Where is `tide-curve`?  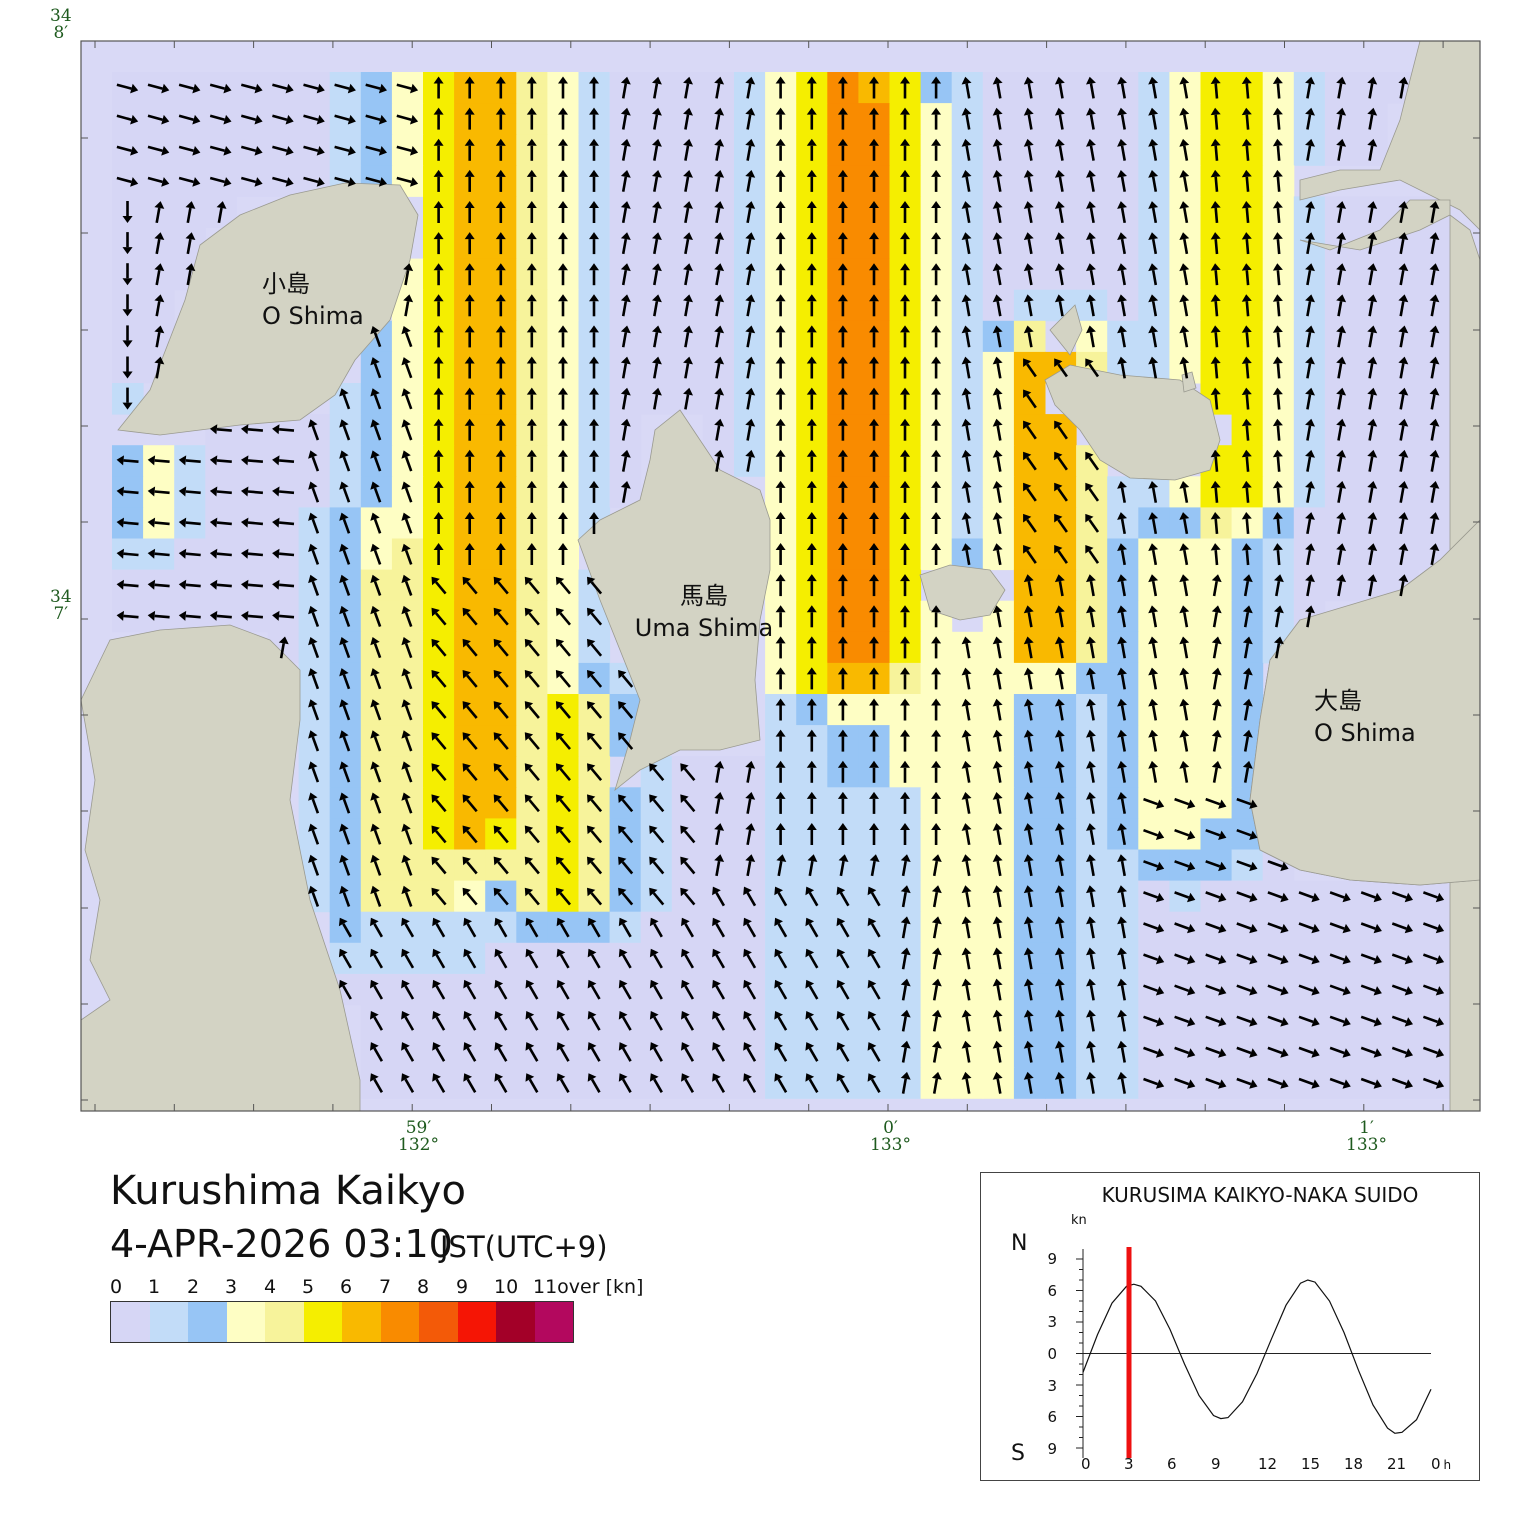 tide-curve is located at coordinates (1257, 1356).